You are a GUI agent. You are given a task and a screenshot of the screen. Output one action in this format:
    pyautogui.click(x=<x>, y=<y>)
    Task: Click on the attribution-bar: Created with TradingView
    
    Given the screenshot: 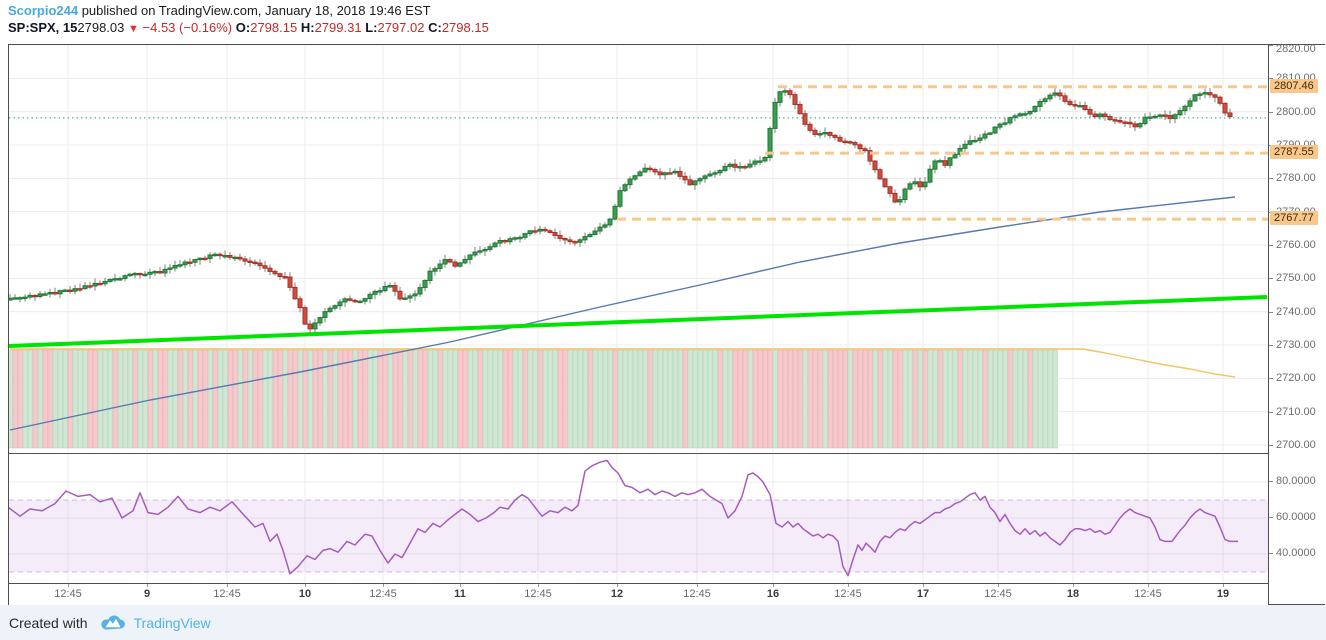 What is the action you would take?
    pyautogui.click(x=663, y=622)
    